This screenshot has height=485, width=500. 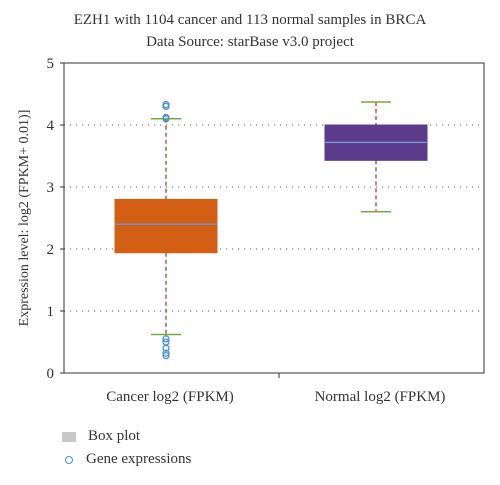 What do you see at coordinates (114, 436) in the screenshot?
I see `legend-label-box-plot: Box plot` at bounding box center [114, 436].